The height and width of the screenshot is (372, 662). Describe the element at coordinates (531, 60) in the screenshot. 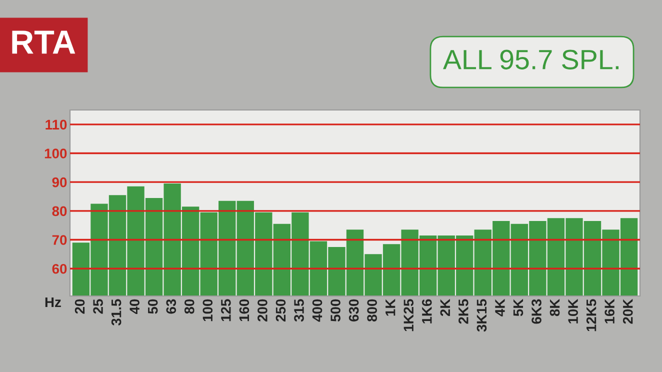

I see `text: ALL 95.7 SPL.` at that location.